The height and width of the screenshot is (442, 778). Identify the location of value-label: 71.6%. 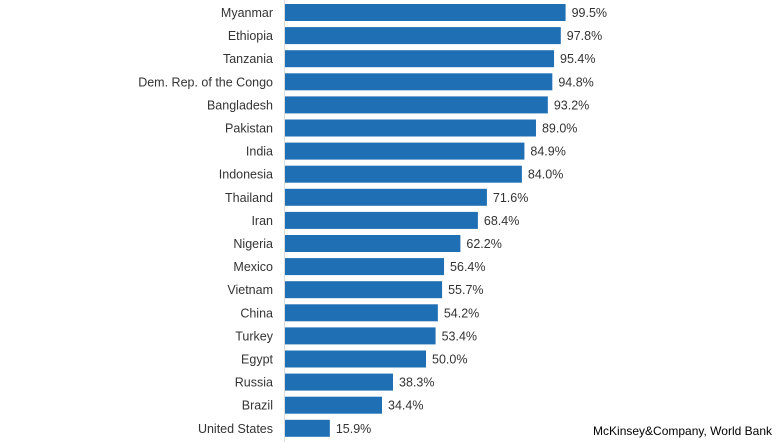
(510, 198).